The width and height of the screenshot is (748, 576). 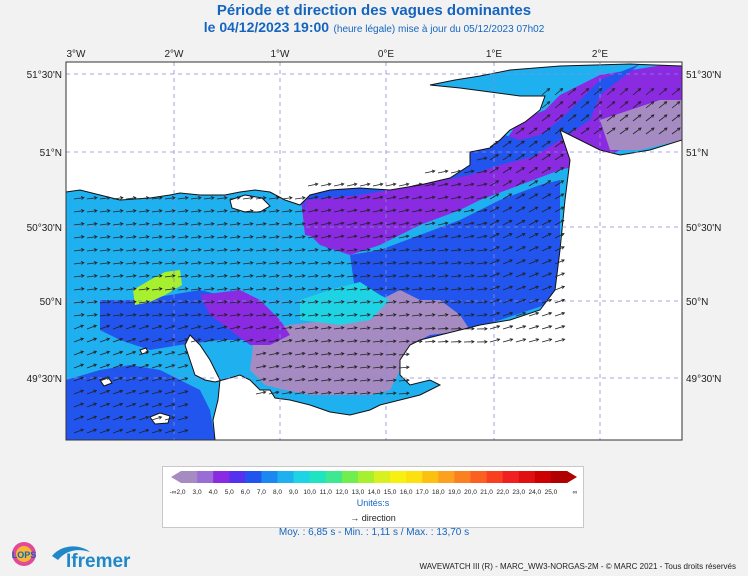 What do you see at coordinates (432, 205) in the screenshot?
I see `zone-purple-channel` at bounding box center [432, 205].